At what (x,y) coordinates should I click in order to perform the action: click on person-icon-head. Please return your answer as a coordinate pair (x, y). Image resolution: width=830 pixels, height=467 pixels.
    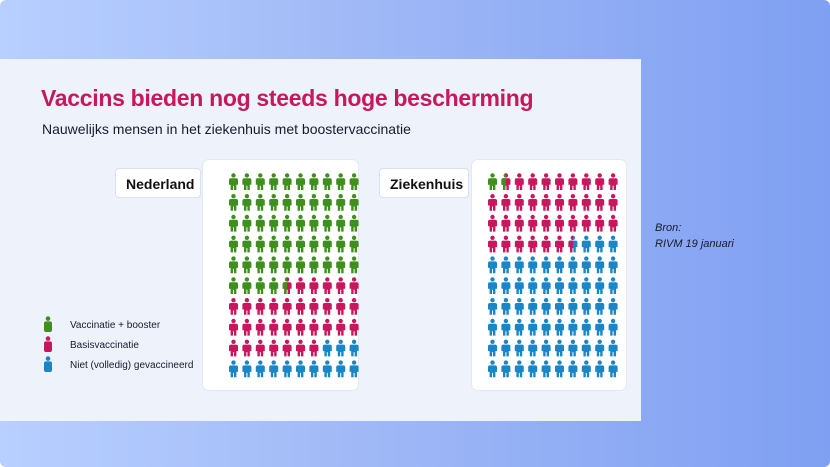
    Looking at the image, I should click on (48, 358).